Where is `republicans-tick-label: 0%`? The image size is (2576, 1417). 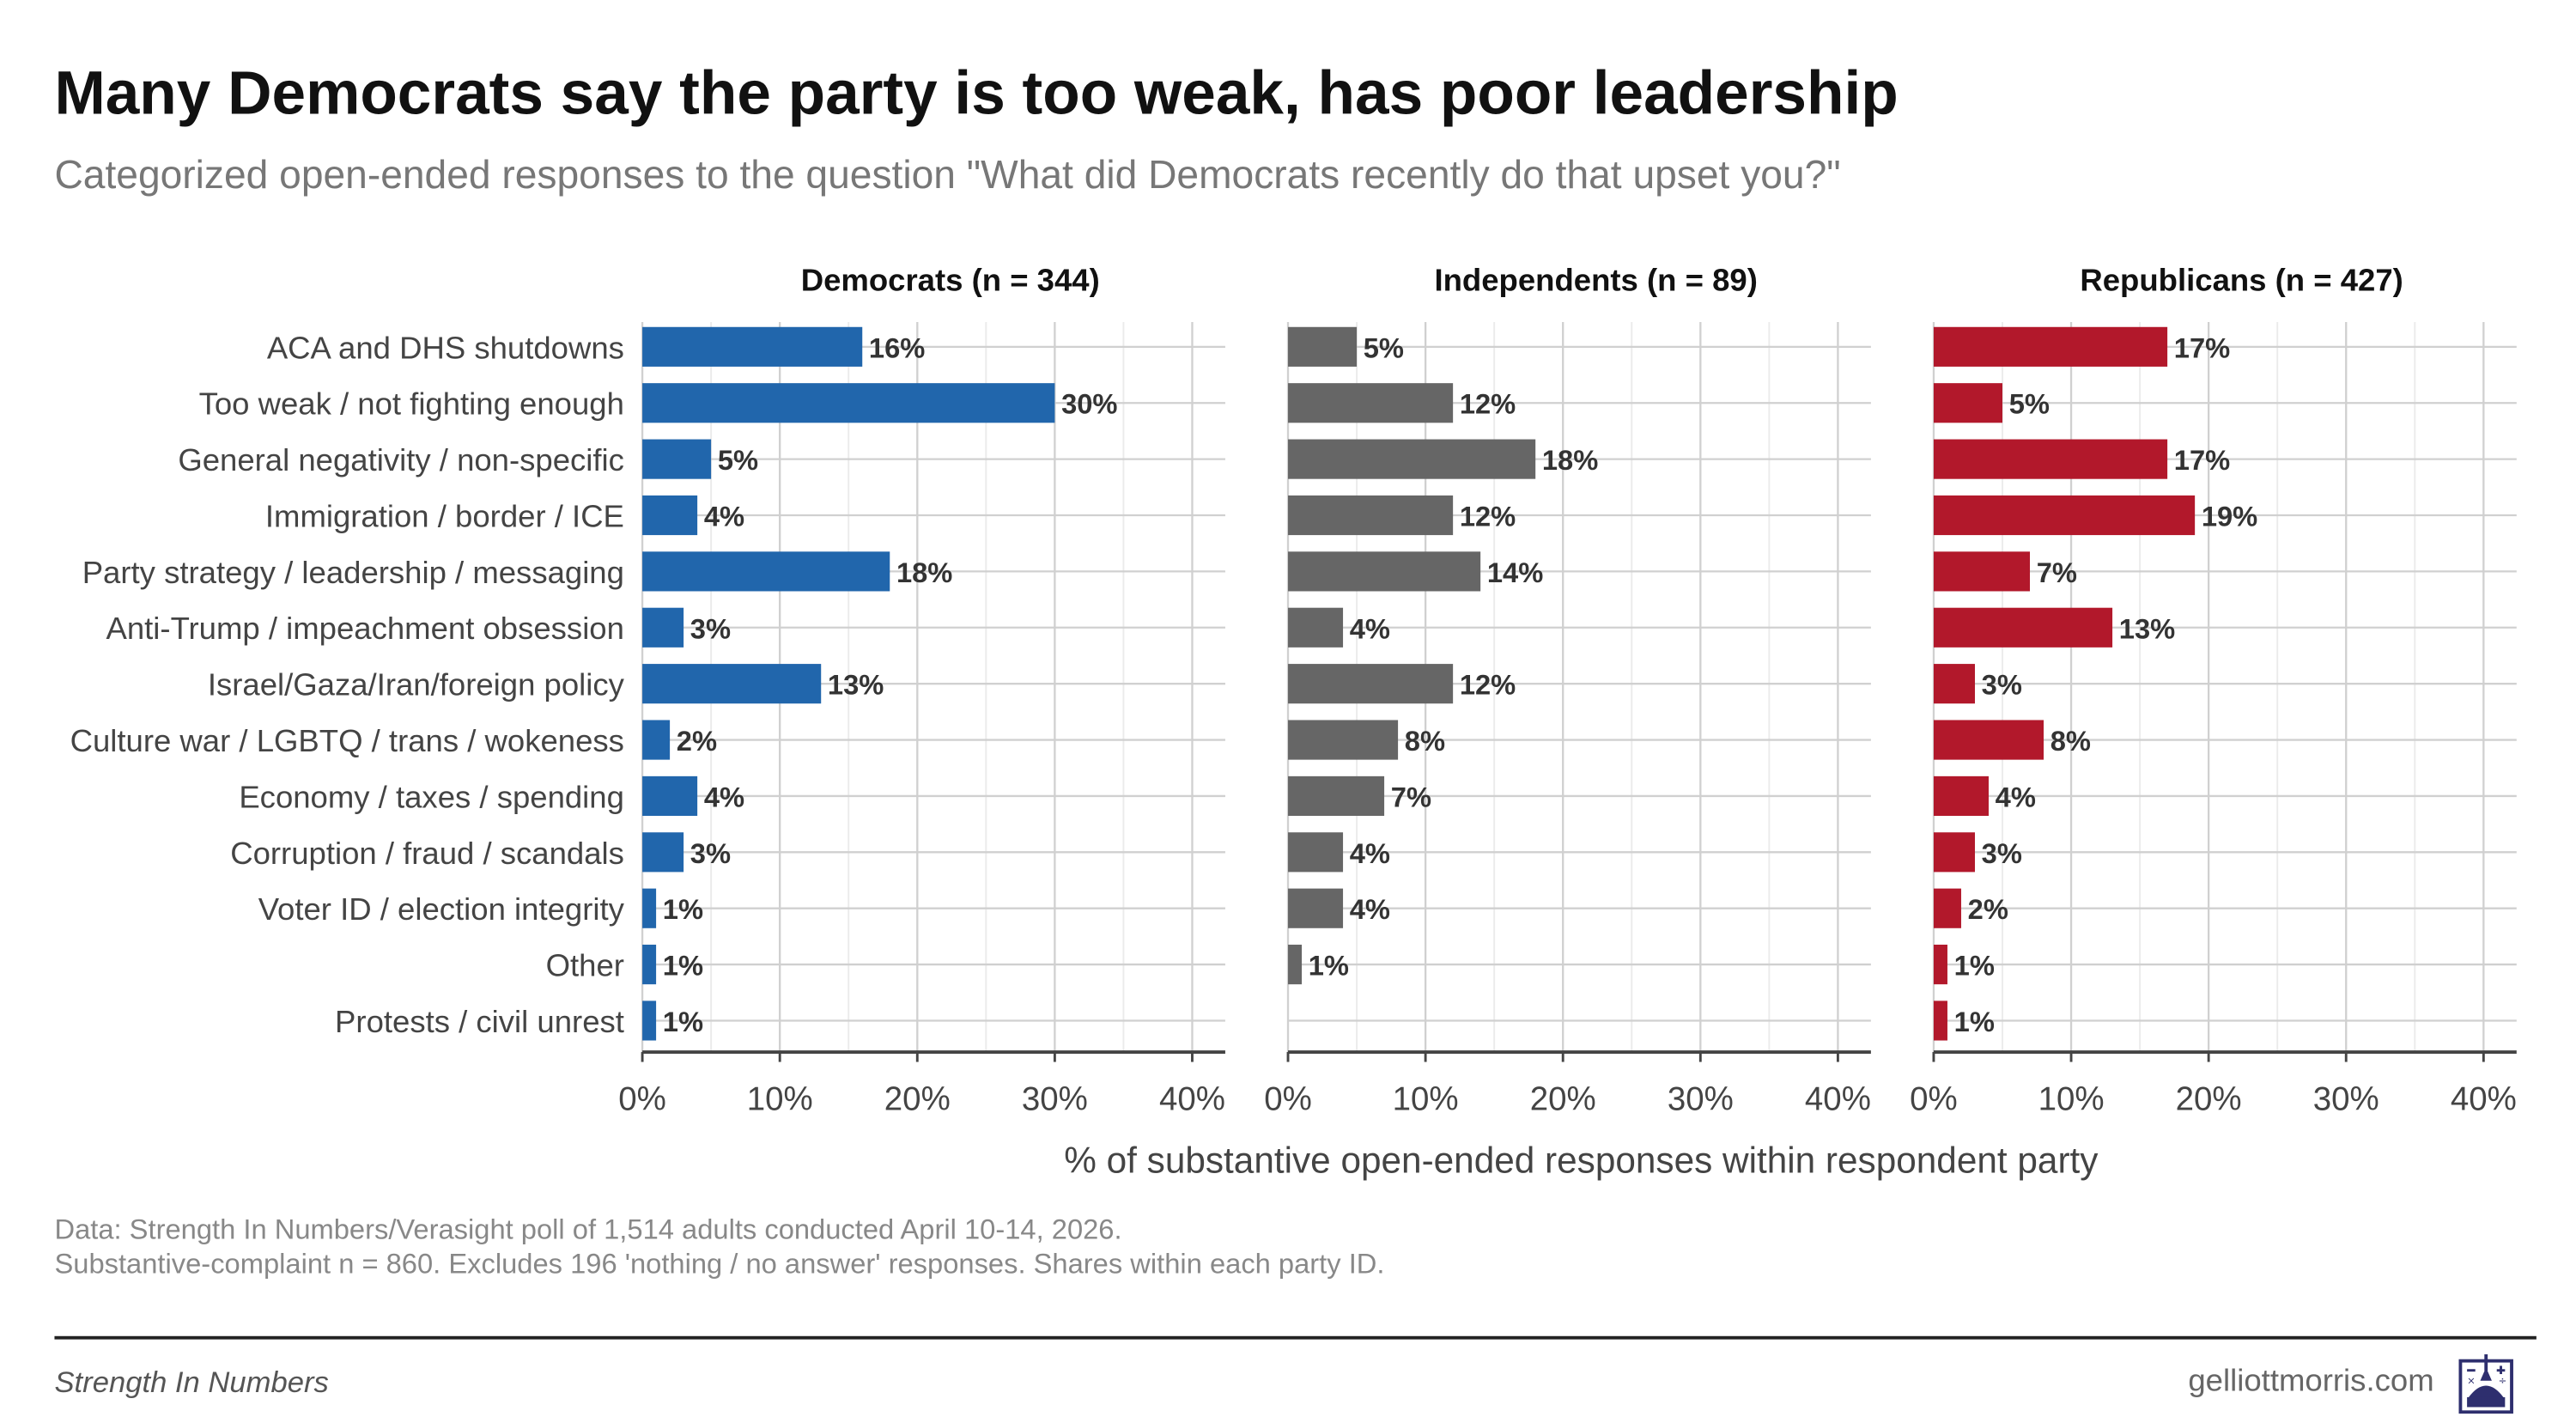 republicans-tick-label: 0% is located at coordinates (1934, 1098).